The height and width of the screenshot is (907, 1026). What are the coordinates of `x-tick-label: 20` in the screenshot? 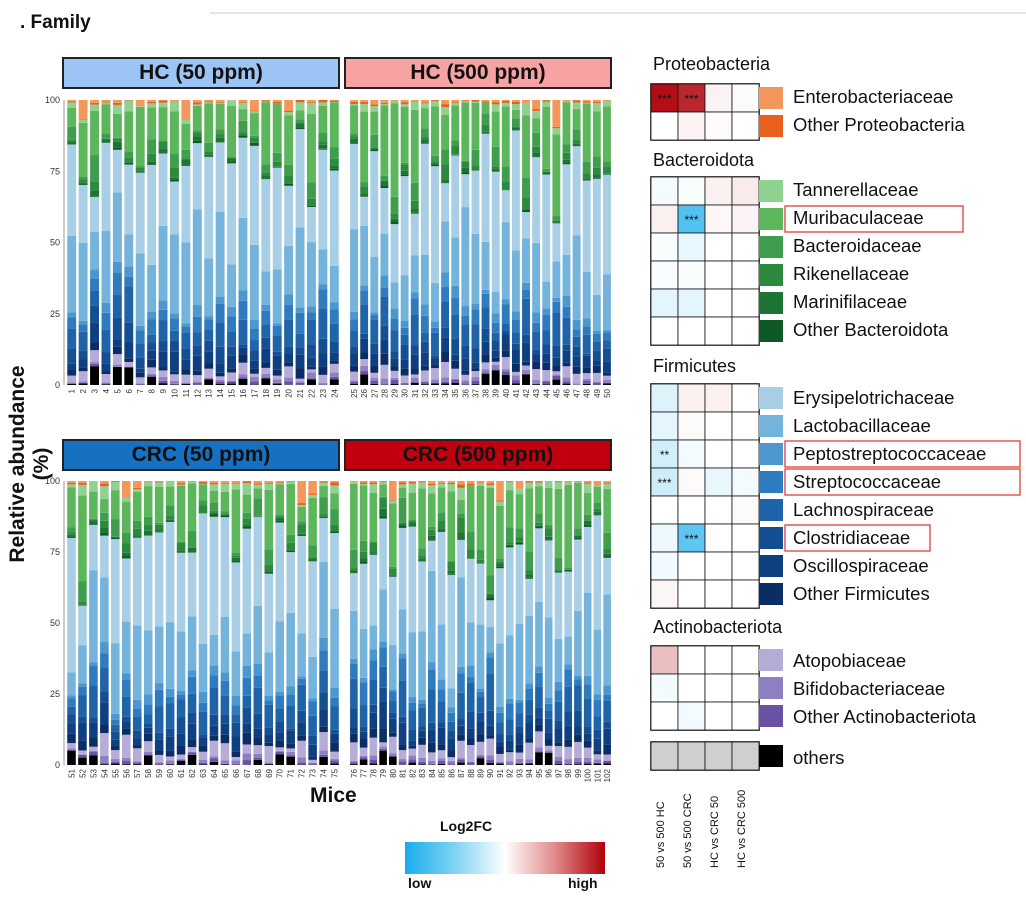 It's located at (289, 392).